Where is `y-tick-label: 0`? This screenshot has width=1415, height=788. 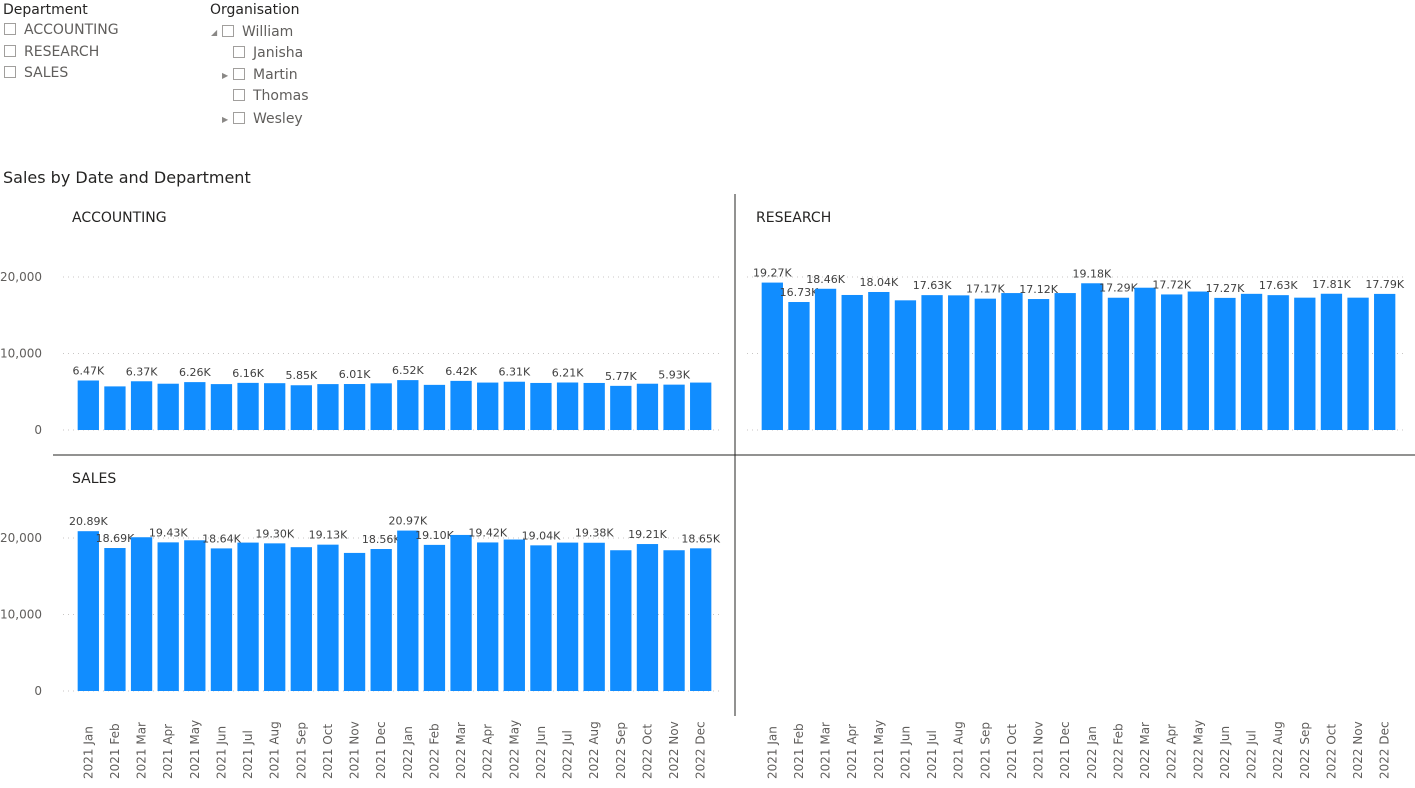 y-tick-label: 0 is located at coordinates (38, 691).